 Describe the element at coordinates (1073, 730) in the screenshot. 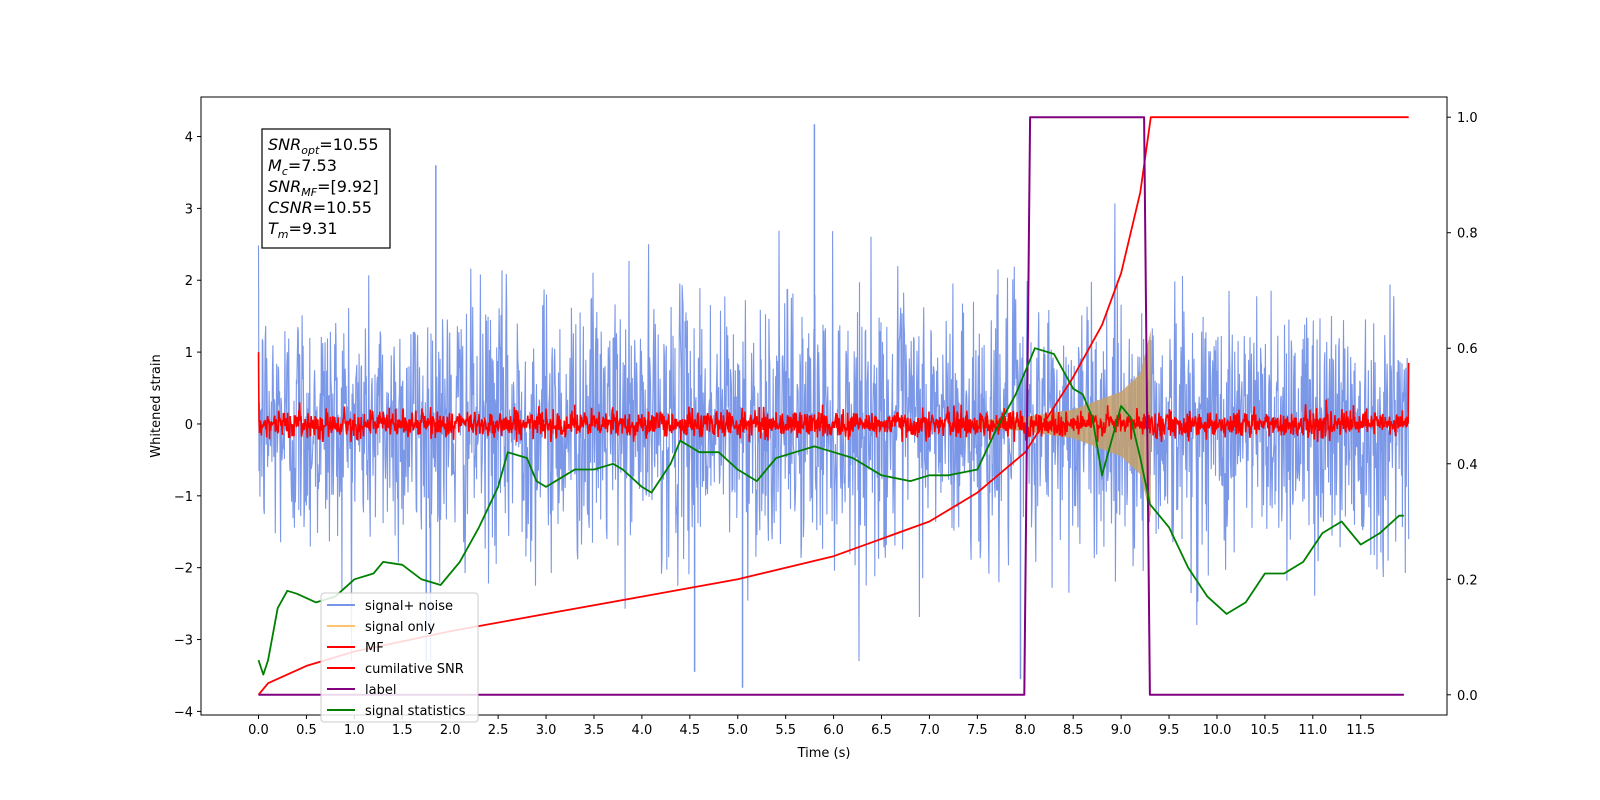

I see `x-tick-label: 8.5` at that location.